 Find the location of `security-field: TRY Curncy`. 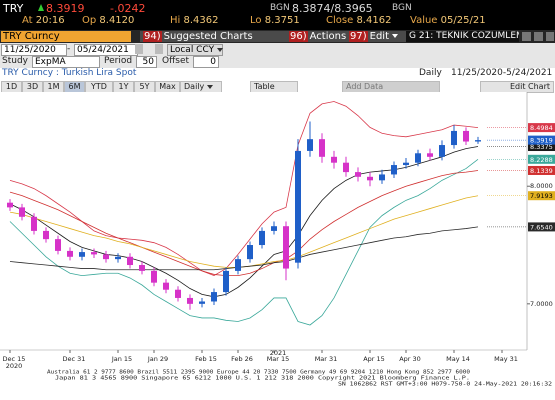

security-field: TRY Curncy is located at coordinates (66, 36).